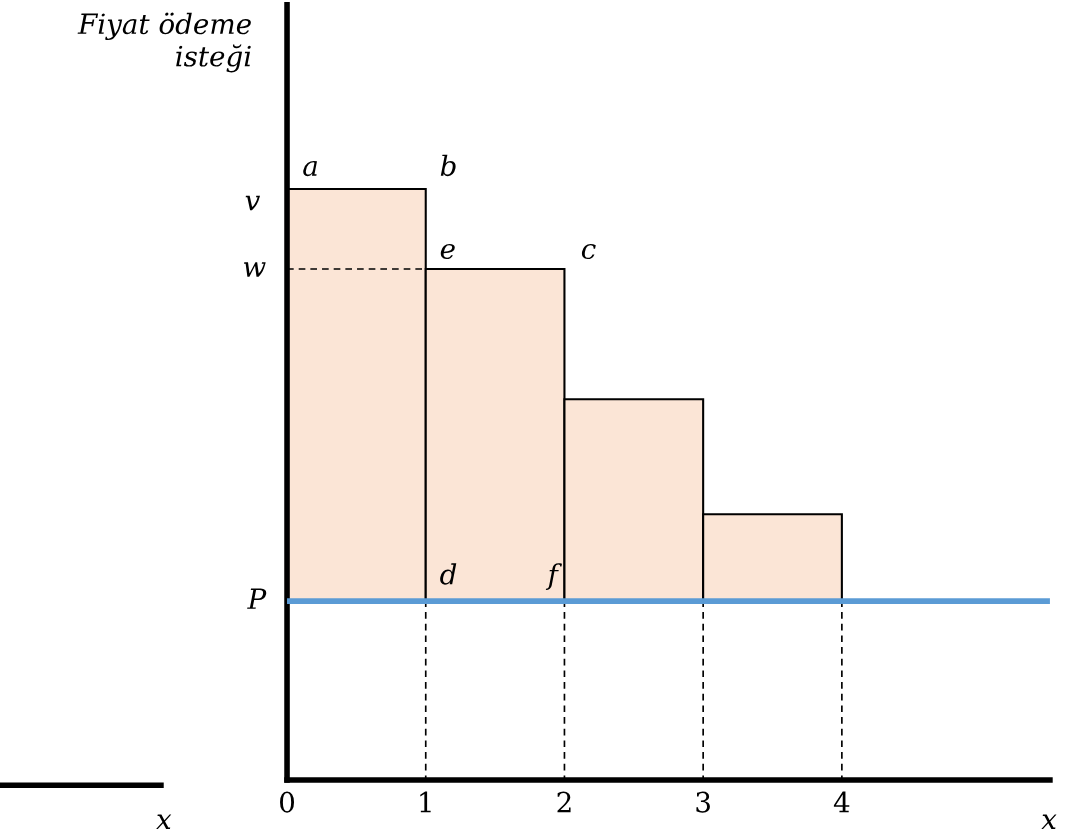 This screenshot has width=1073, height=839. I want to click on text: x, so click(164, 822).